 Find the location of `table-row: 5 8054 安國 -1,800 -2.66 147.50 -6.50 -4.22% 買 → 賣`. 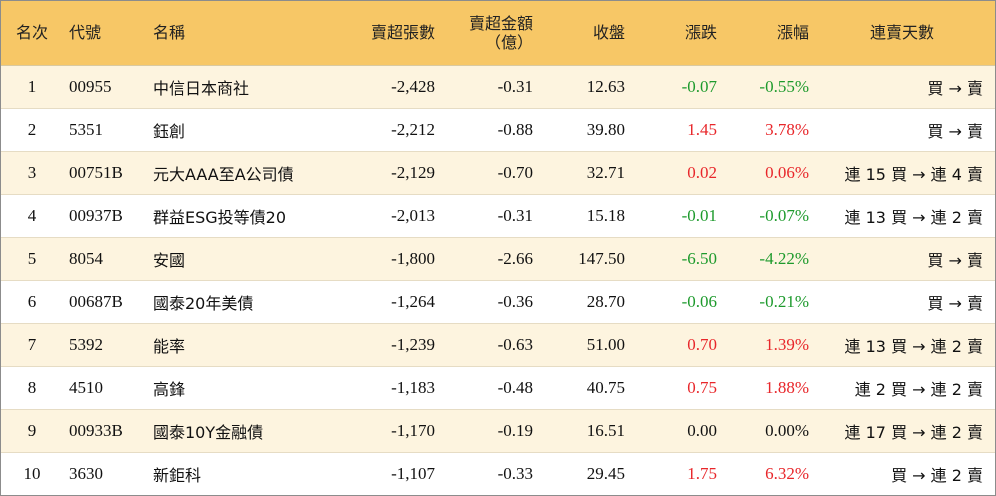

table-row: 5 8054 安國 -1,800 -2.66 147.50 -6.50 -4.22% 買 → 賣 is located at coordinates (498, 258).